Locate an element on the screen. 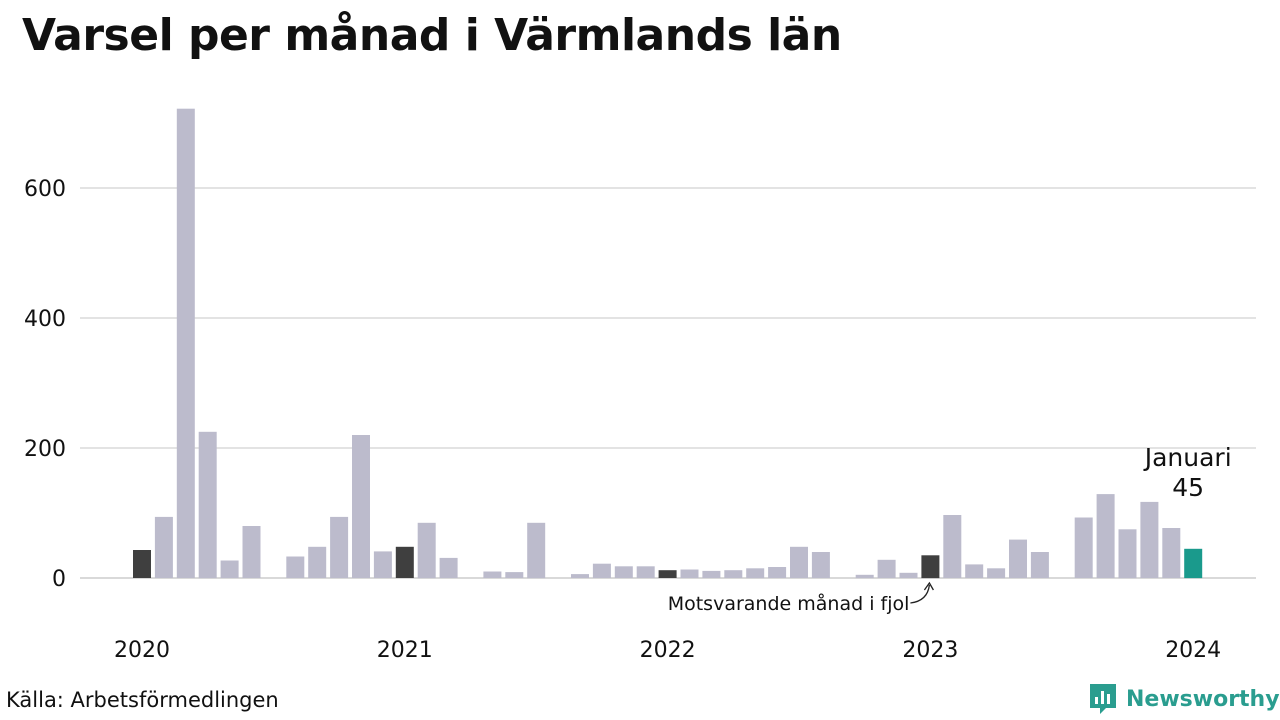 This screenshot has width=1280, height=720. x-tick-label: 2021 is located at coordinates (405, 650).